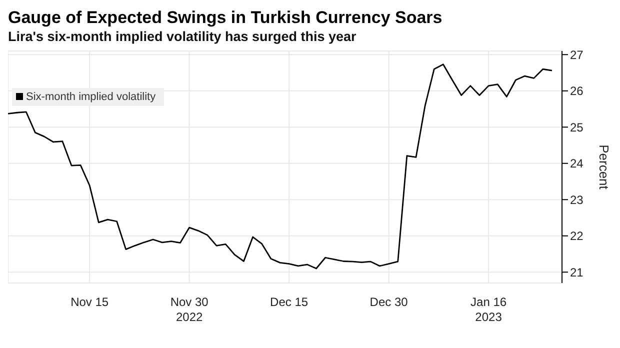  What do you see at coordinates (577, 55) in the screenshot?
I see `y-tick-label: 27` at bounding box center [577, 55].